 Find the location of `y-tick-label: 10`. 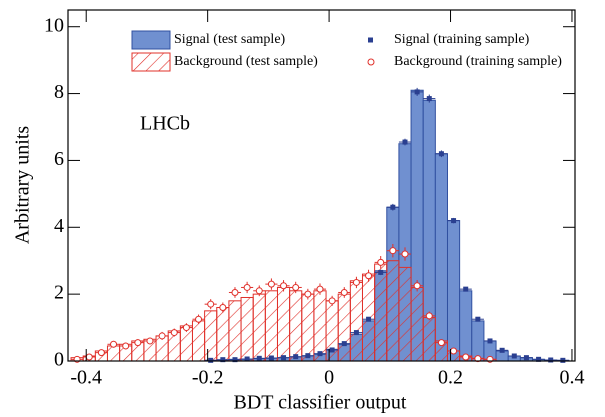

y-tick-label: 10 is located at coordinates (54, 25).